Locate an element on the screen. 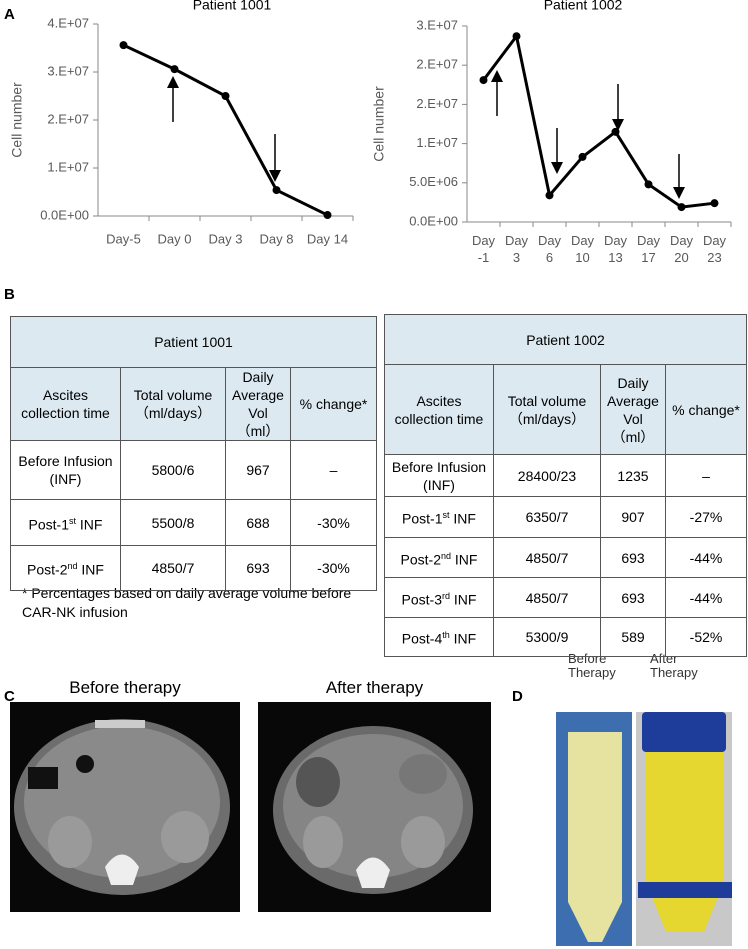 This screenshot has height=949, width=748. table-cell: Post-1st INF is located at coordinates (65, 522).